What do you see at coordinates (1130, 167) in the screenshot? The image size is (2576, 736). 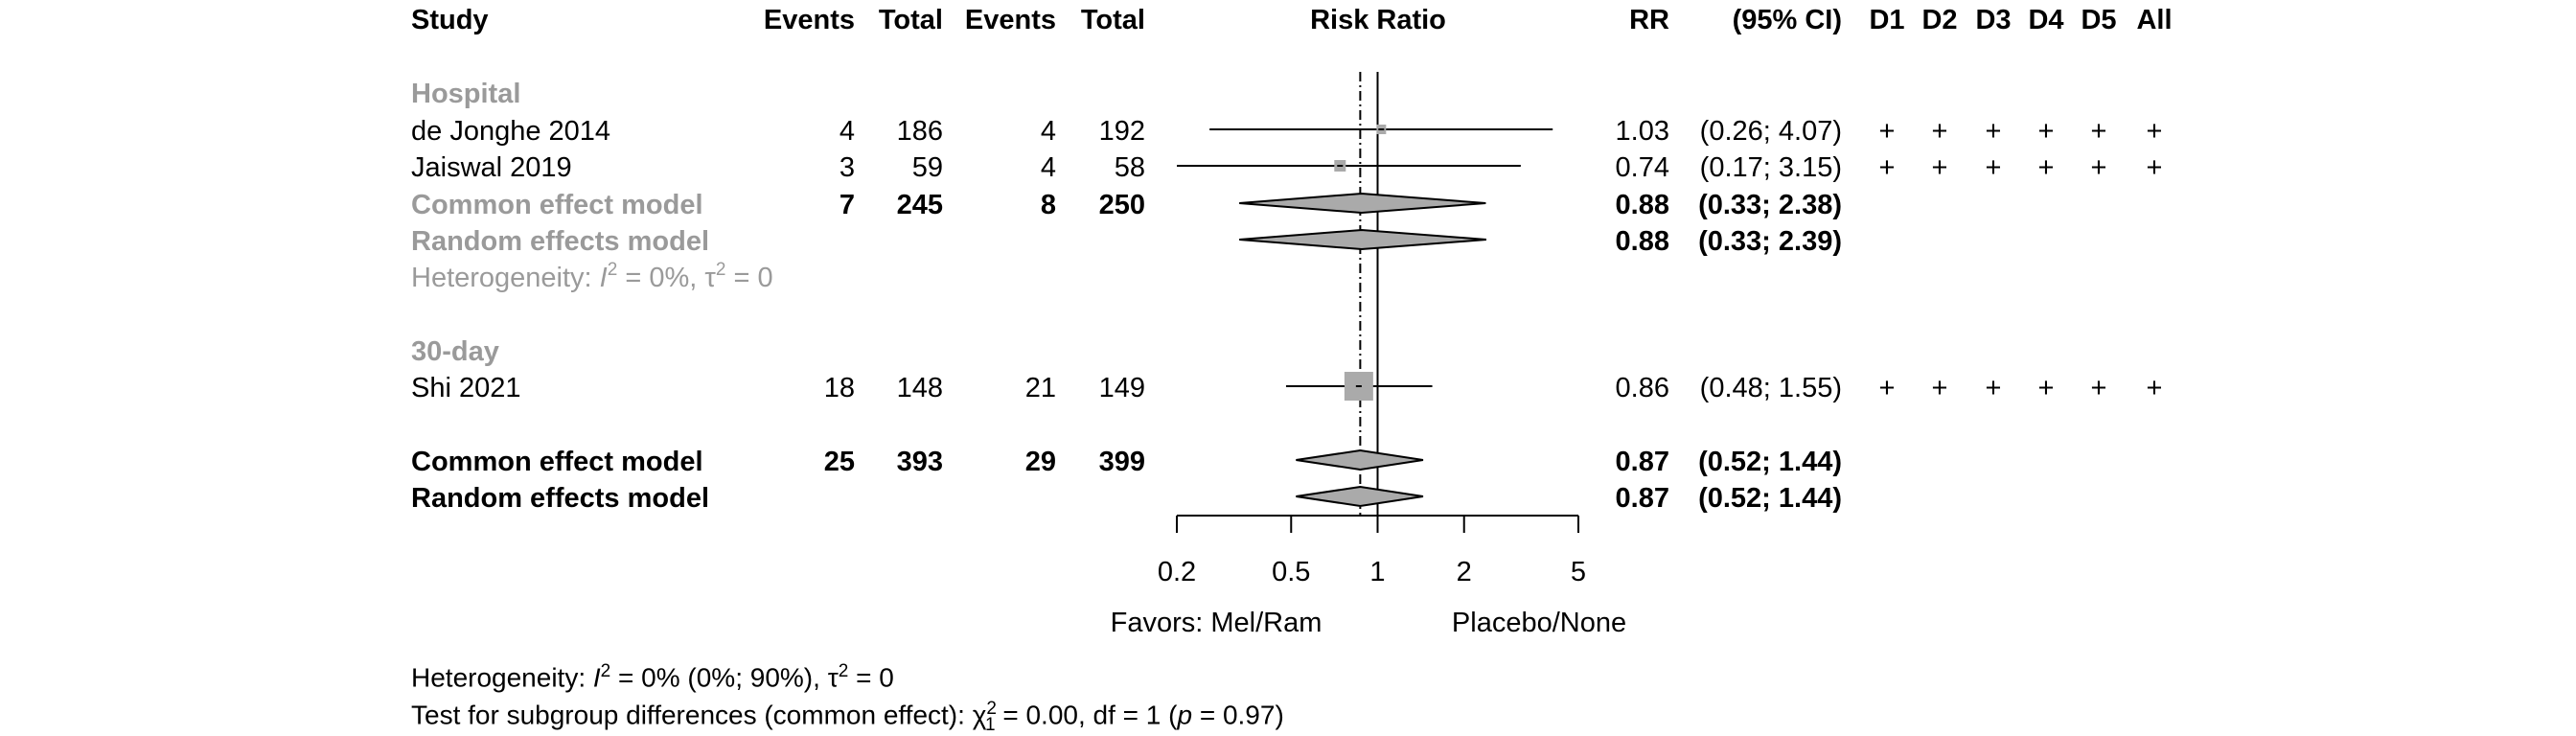 I see `total-ctrl: 58` at bounding box center [1130, 167].